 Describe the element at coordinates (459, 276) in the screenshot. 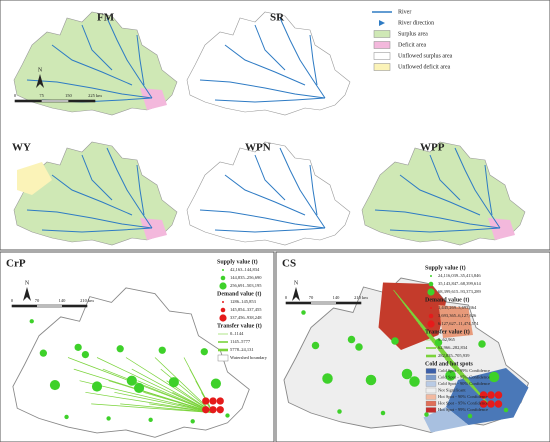

I see `legend-label: 24,116,039–35,413,846` at that location.